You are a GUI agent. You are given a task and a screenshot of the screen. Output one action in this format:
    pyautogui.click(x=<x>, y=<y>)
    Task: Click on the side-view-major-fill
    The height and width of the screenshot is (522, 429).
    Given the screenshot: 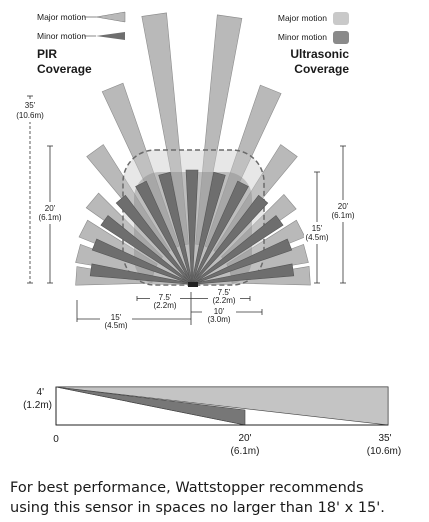 What is the action you would take?
    pyautogui.click(x=222, y=406)
    